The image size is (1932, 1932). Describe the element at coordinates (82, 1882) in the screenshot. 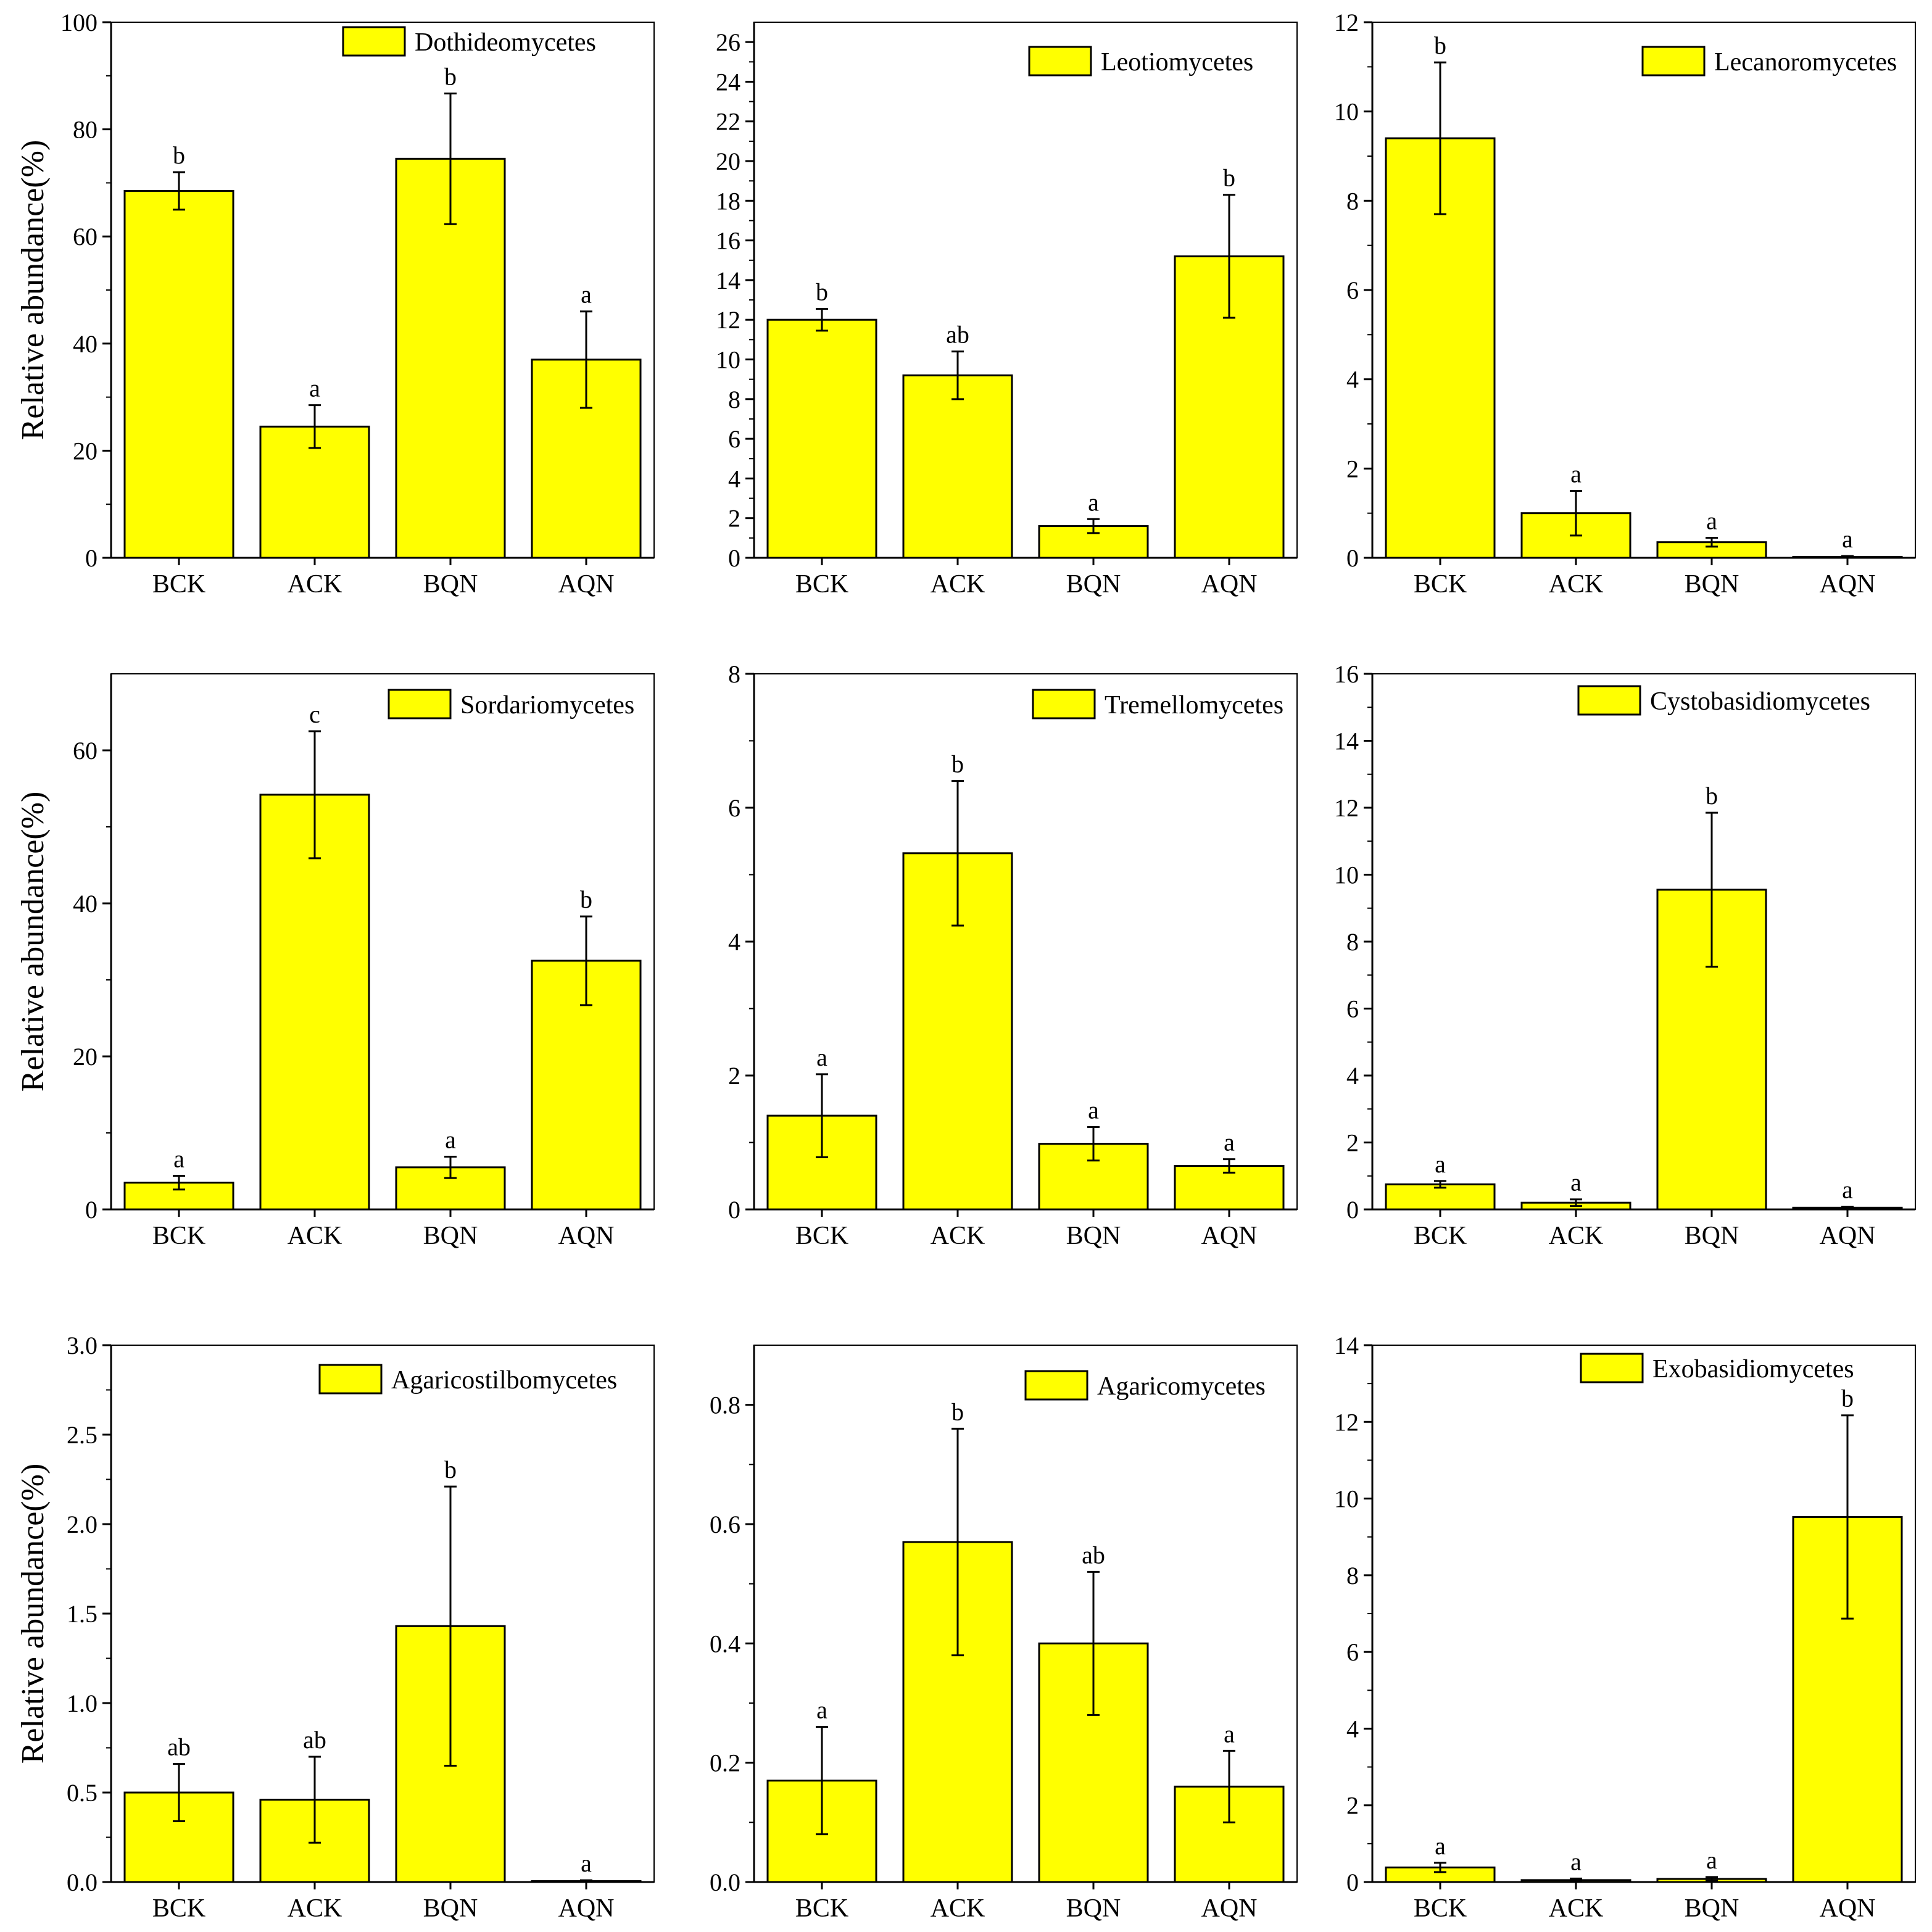

I see `y-tick-label: 0.0` at that location.